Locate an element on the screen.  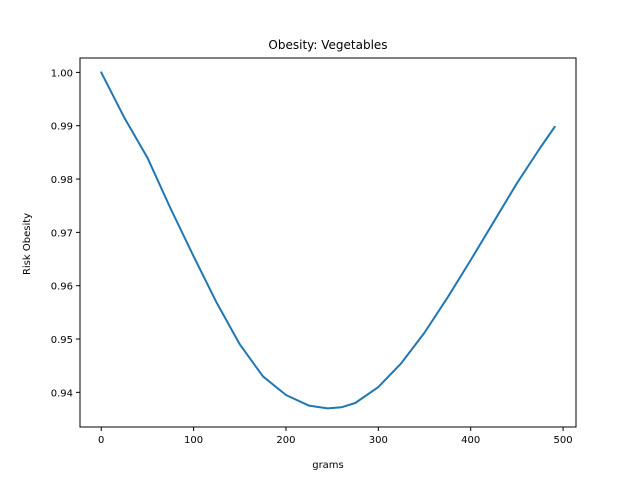
y-tick-label: 0.99 is located at coordinates (62, 127).